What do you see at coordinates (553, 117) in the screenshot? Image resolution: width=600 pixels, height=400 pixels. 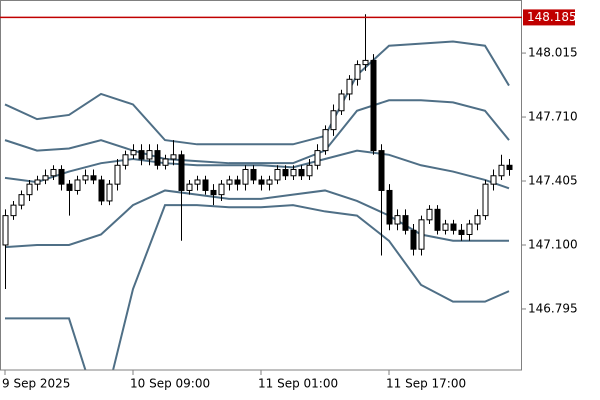 I see `y-tick-label: 147.710` at bounding box center [553, 117].